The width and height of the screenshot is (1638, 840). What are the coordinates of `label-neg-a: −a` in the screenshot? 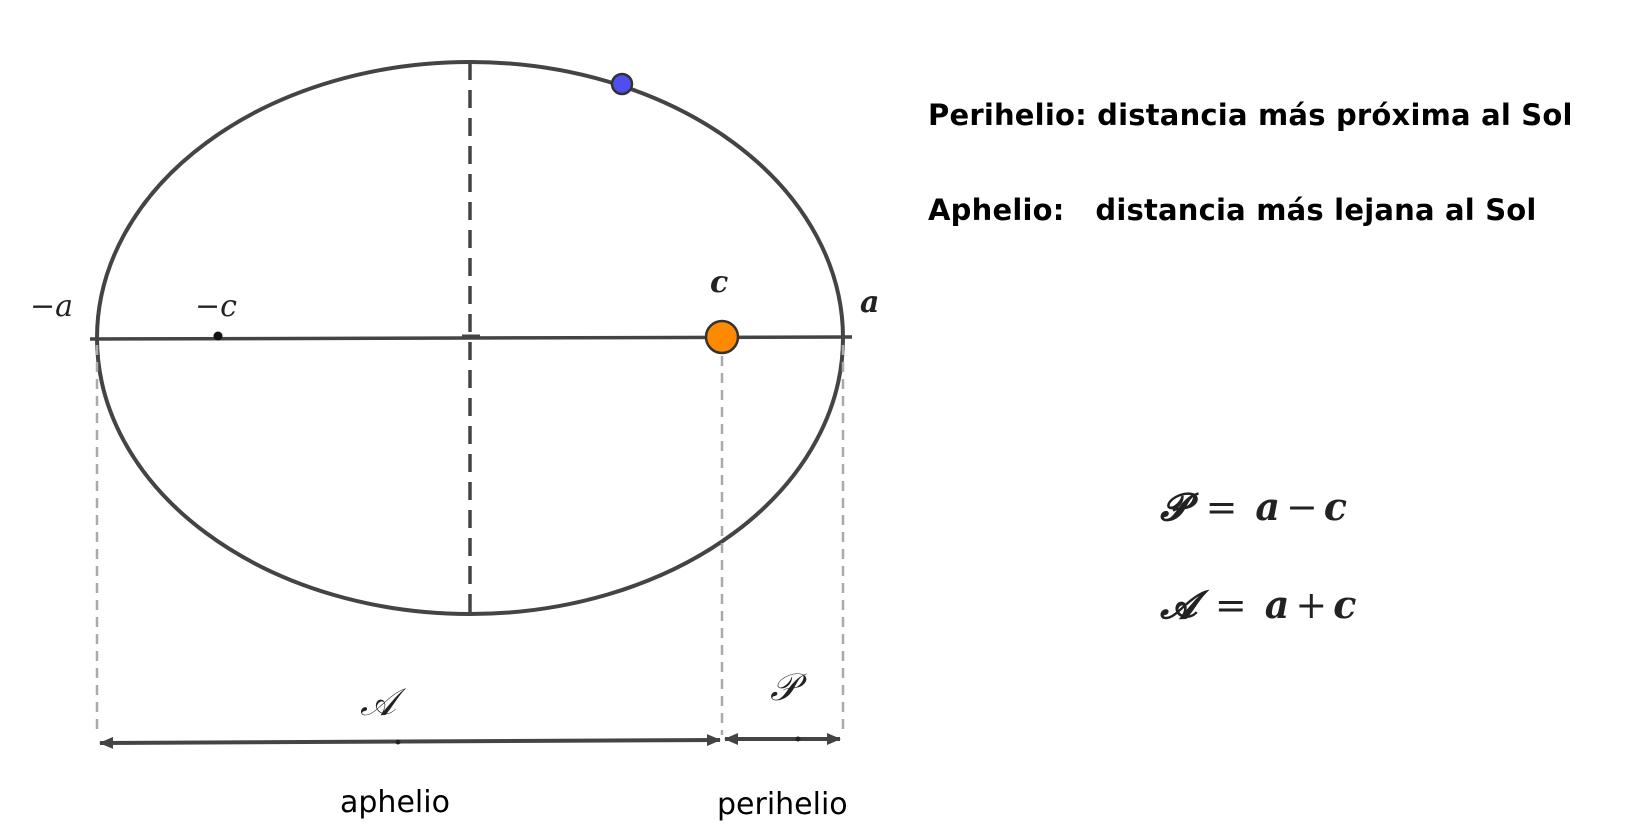 It's located at (51, 306).